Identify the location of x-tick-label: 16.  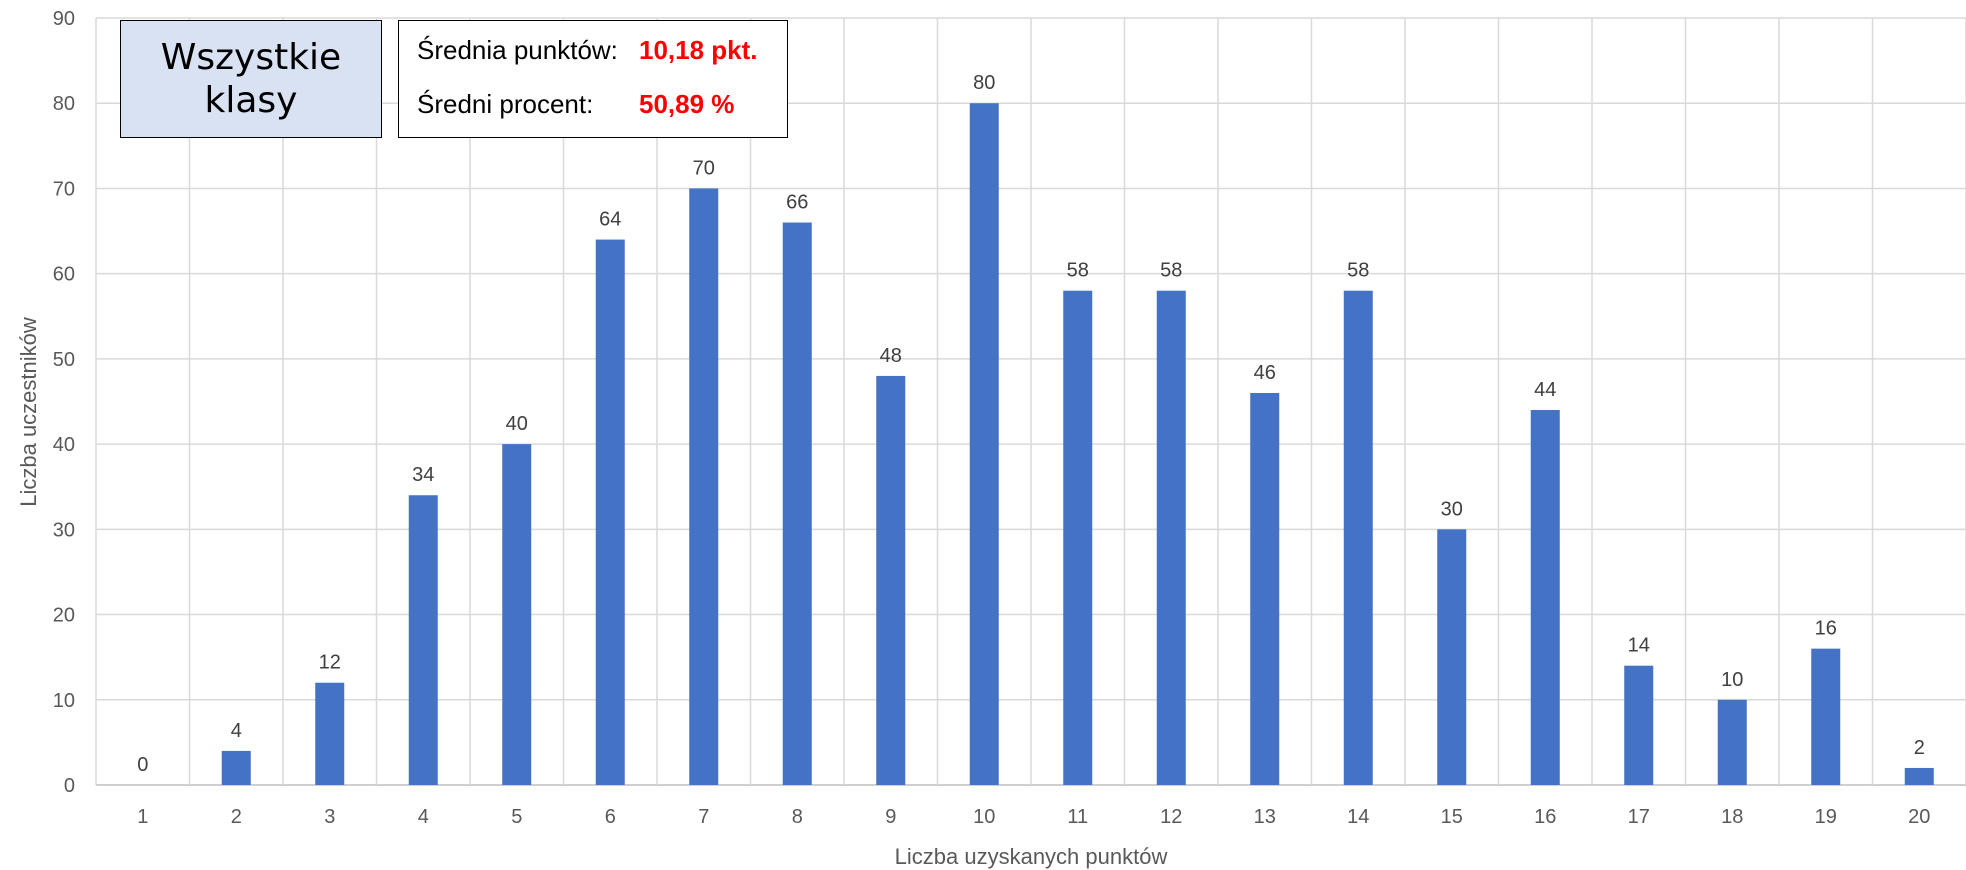
(1545, 817).